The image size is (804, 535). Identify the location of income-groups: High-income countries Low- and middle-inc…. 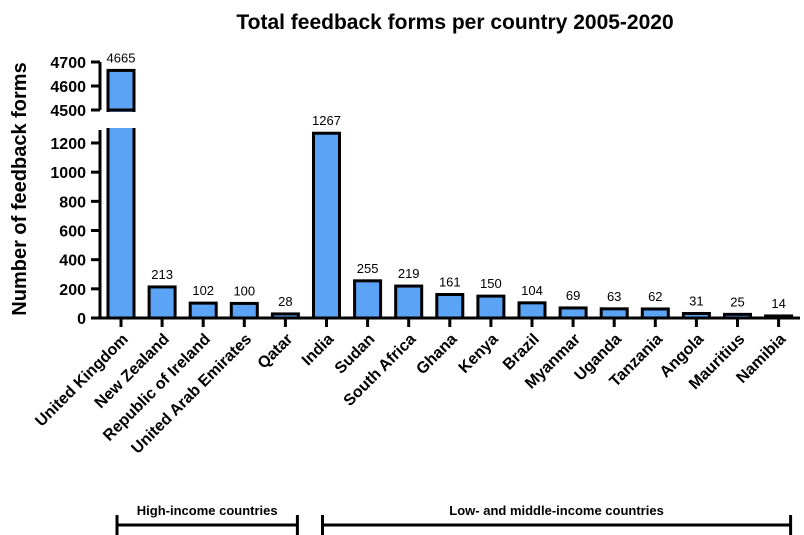
(454, 519).